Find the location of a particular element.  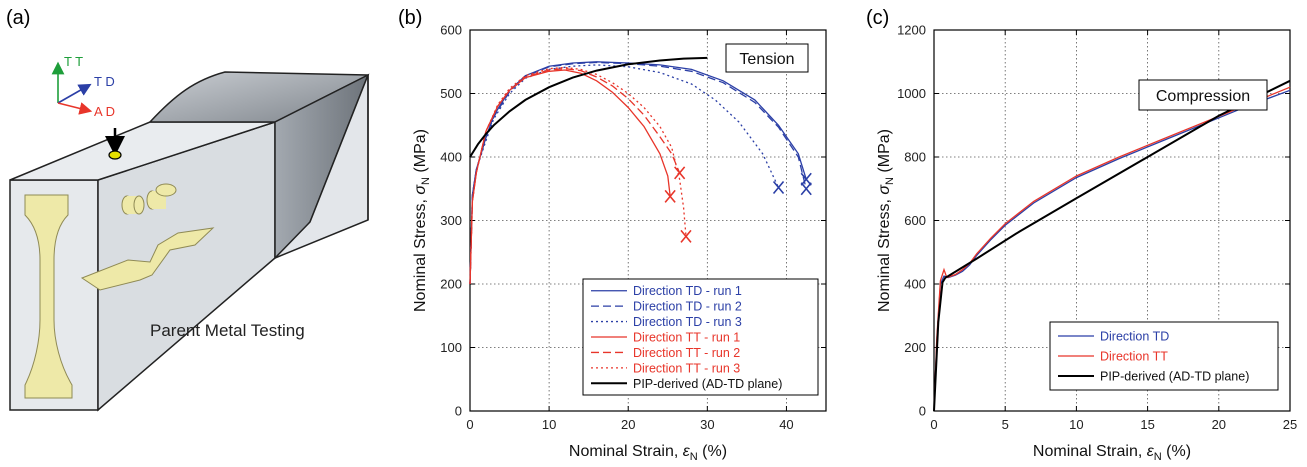

td-axis-arrow is located at coordinates (74, 93).